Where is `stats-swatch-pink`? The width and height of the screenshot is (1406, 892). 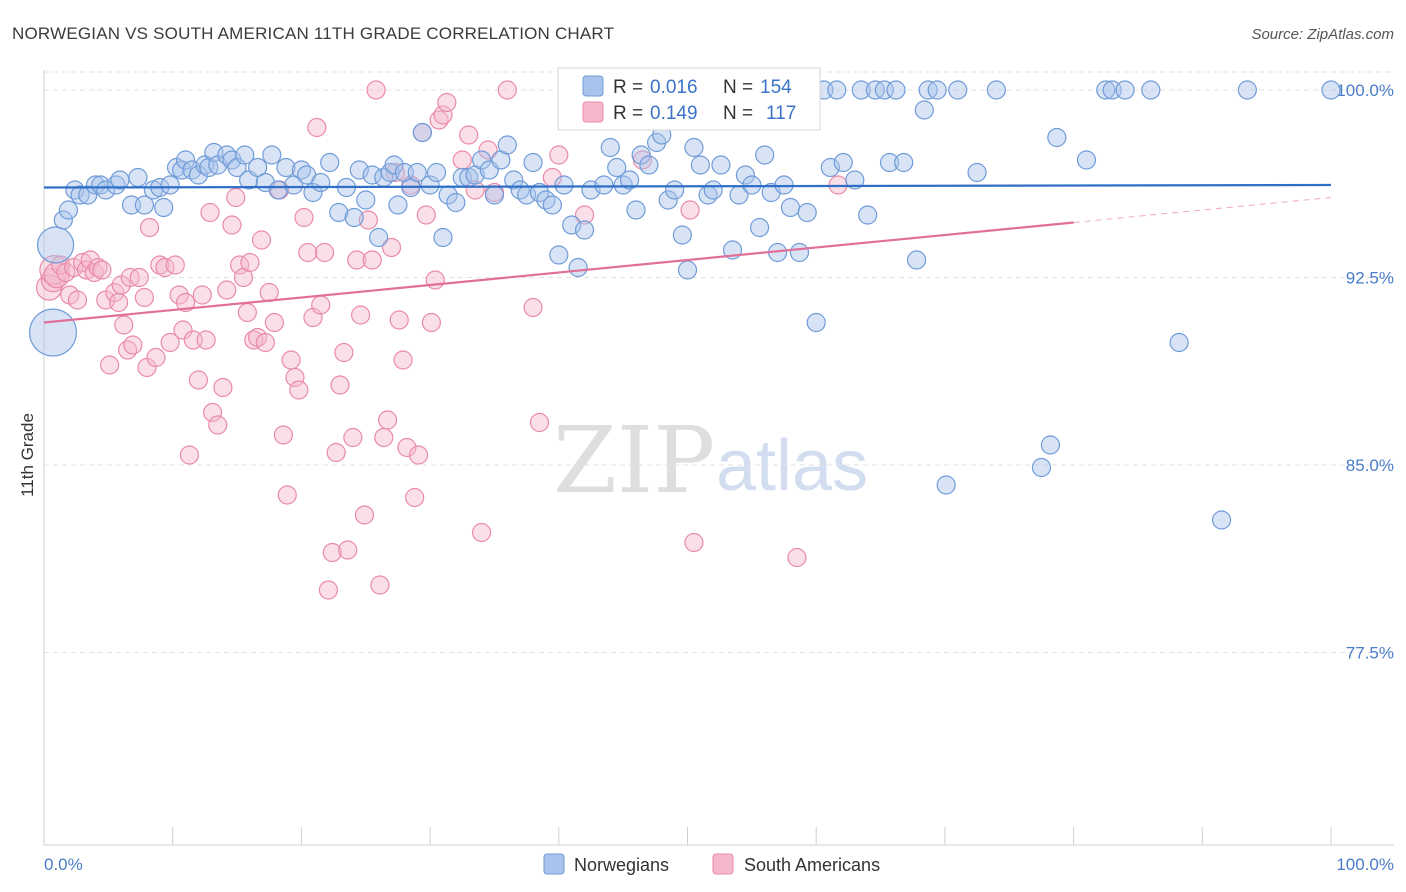 stats-swatch-pink is located at coordinates (593, 112).